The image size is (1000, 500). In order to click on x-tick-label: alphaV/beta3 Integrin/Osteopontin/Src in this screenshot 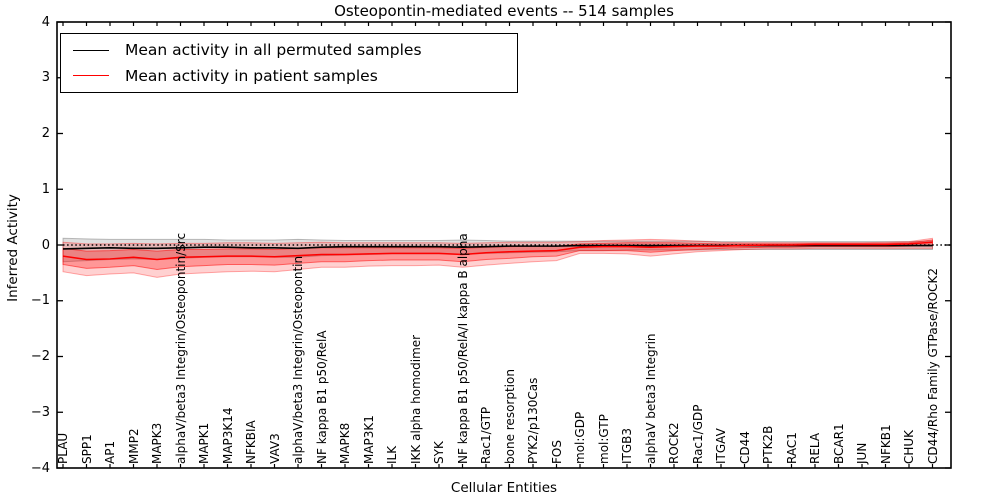, I will do `click(180, 348)`.